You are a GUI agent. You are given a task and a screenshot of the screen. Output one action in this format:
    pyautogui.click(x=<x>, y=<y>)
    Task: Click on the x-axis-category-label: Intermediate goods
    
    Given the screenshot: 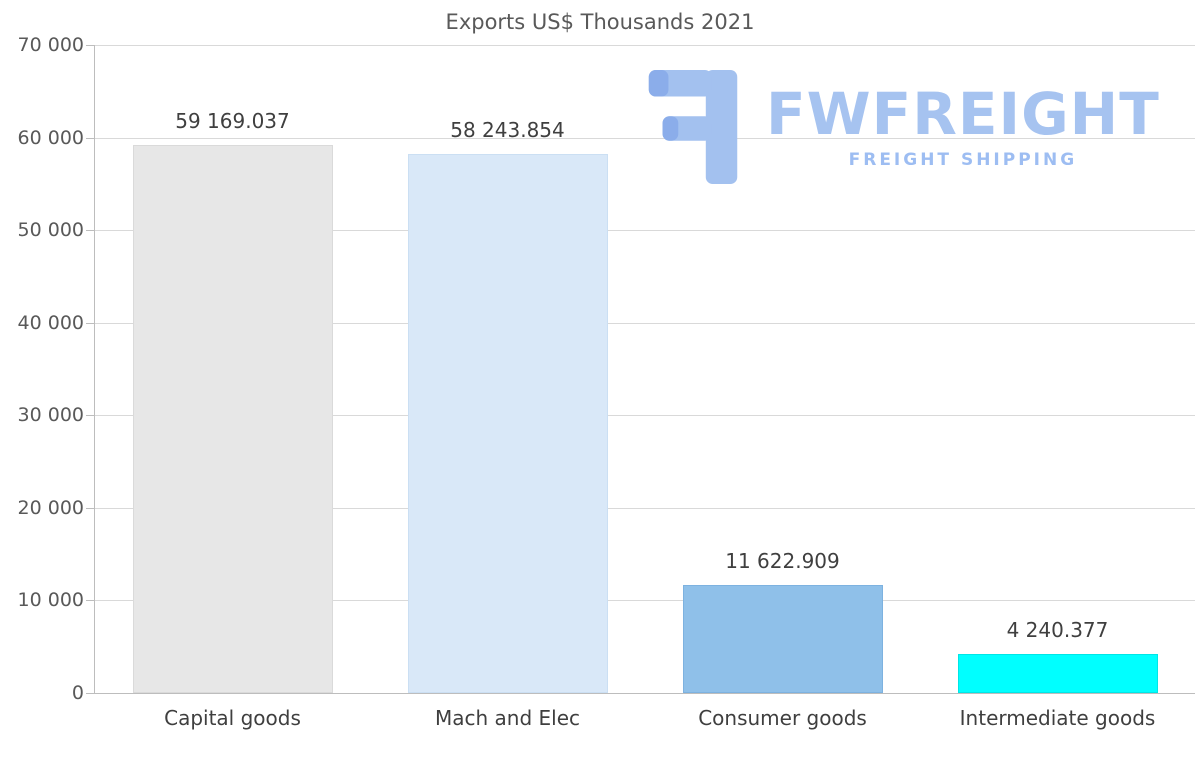 What is the action you would take?
    pyautogui.click(x=1057, y=718)
    